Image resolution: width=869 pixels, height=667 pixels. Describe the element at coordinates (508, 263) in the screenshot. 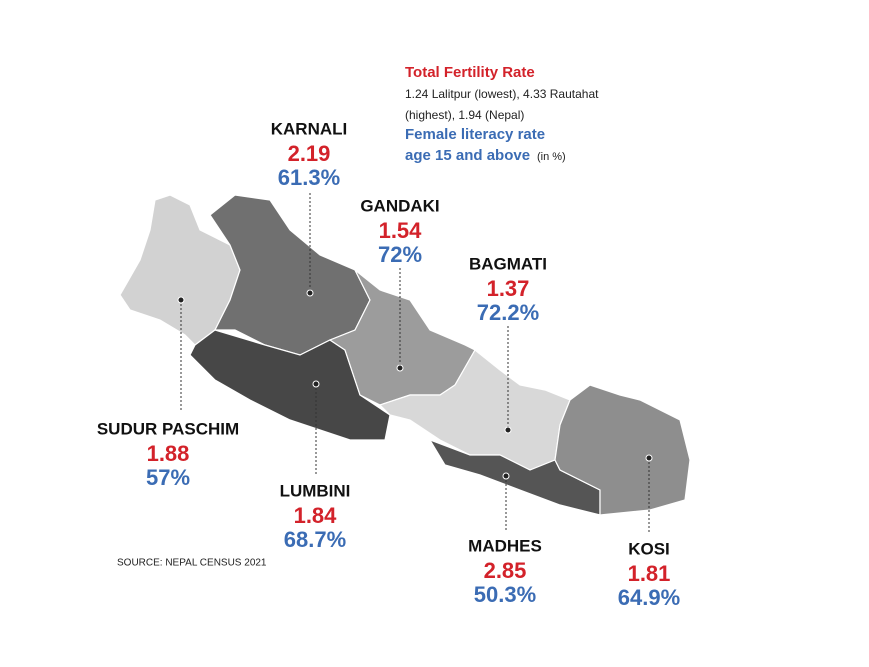

I see `province-name: BAGMATI` at that location.